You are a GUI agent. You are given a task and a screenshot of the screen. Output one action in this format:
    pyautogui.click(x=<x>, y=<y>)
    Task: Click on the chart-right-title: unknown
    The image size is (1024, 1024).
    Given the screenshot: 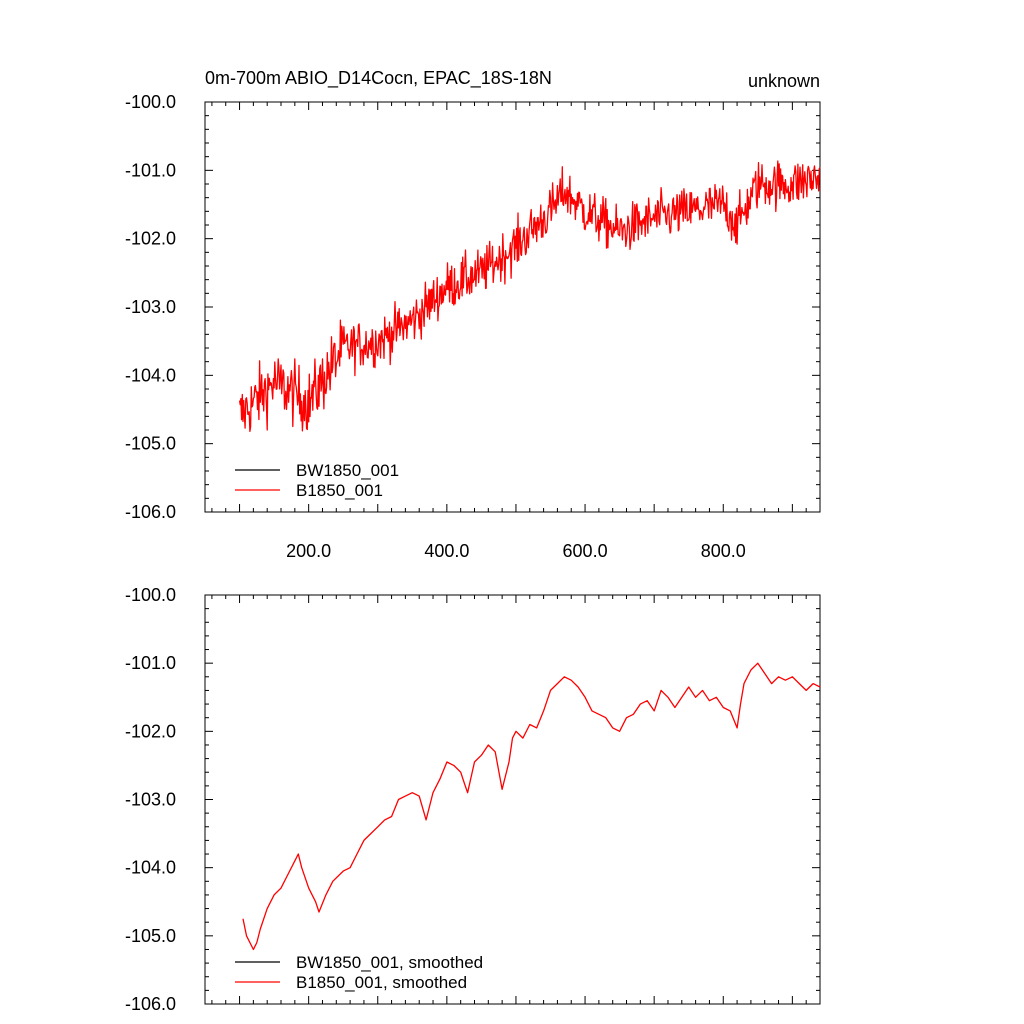 What is the action you would take?
    pyautogui.click(x=784, y=81)
    